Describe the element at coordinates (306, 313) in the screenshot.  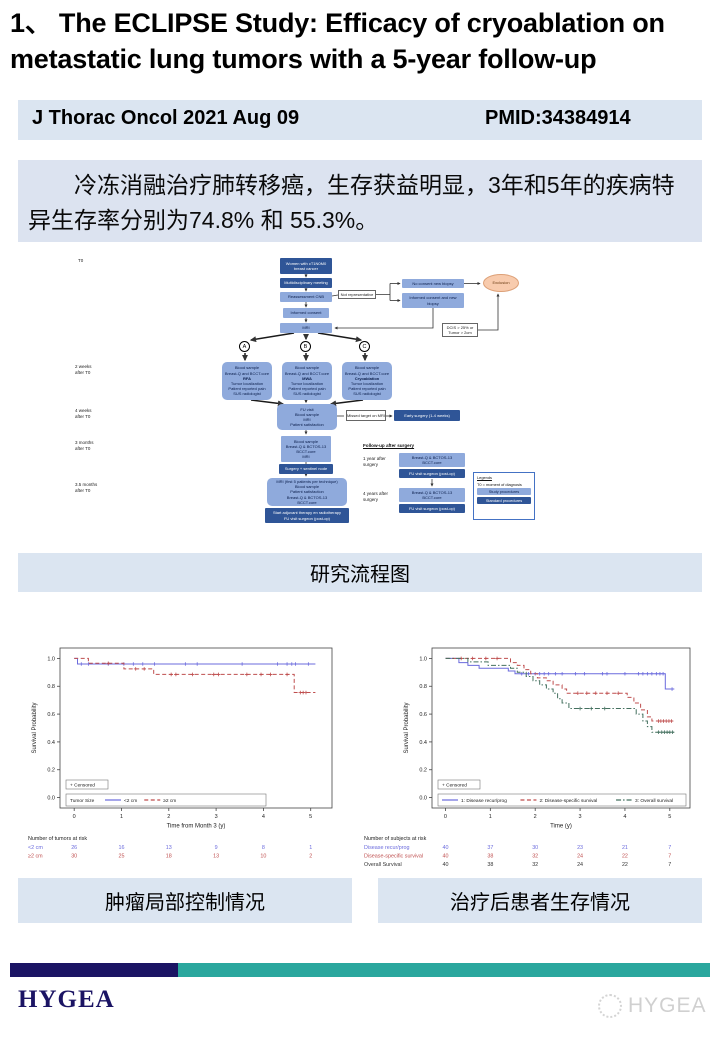
I see `fc-node-consent: Informed consent` at that location.